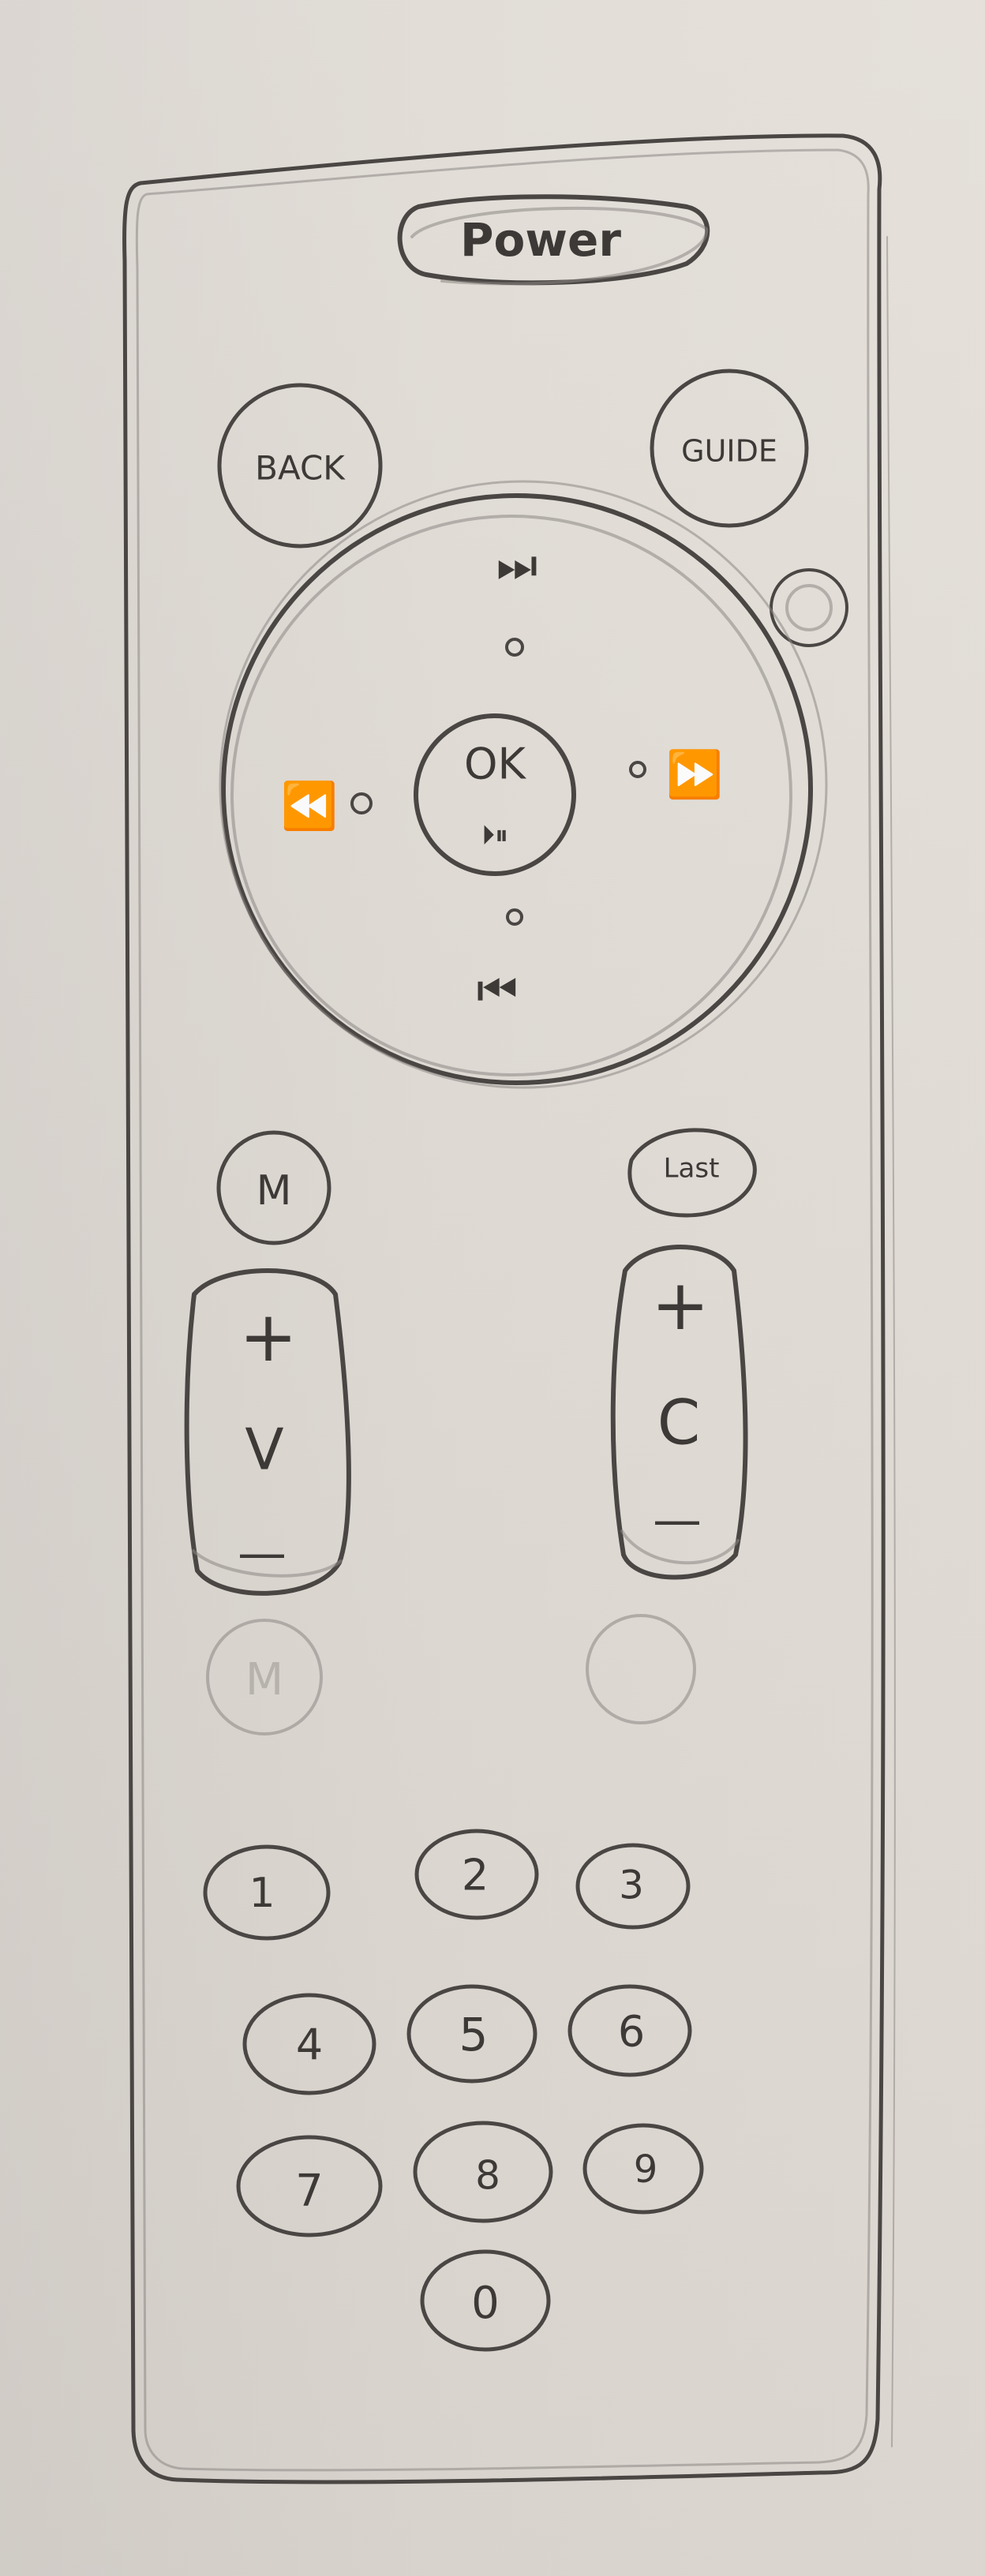 The image size is (985, 2576). Describe the element at coordinates (641, 1669) in the screenshot. I see `faded-right-button` at that location.